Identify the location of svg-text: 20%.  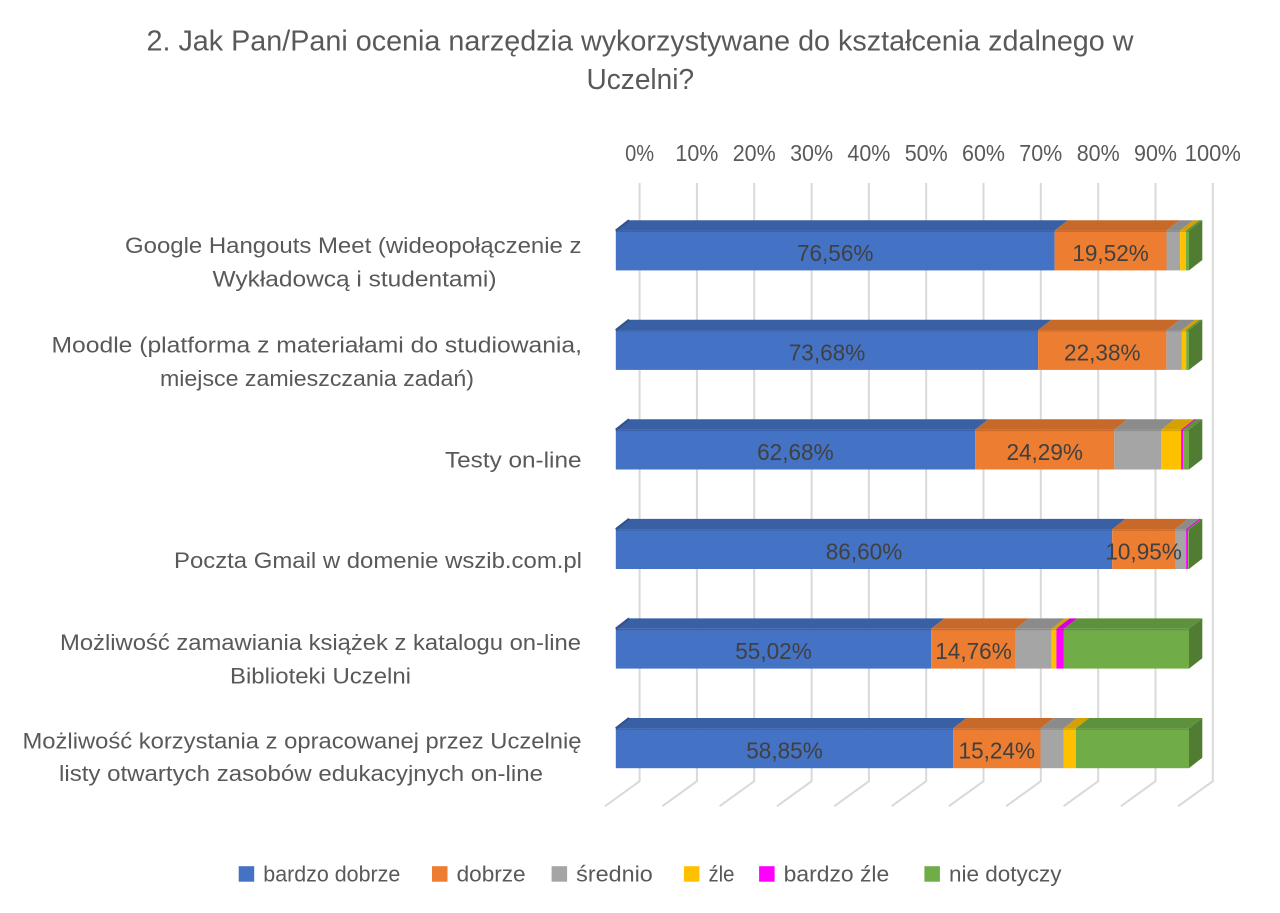
(754, 153).